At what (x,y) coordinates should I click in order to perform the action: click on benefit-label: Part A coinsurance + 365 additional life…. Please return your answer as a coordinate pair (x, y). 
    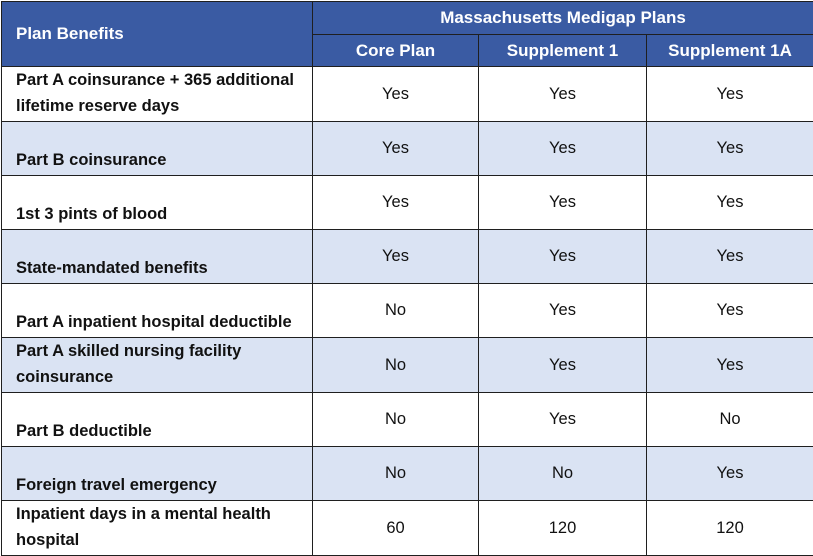
    Looking at the image, I should click on (157, 94).